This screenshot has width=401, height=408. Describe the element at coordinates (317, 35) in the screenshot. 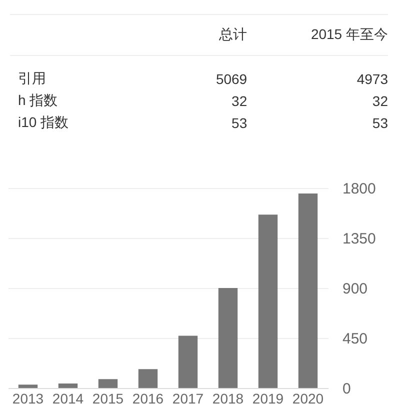

I see `text: 2015 年至今` at that location.